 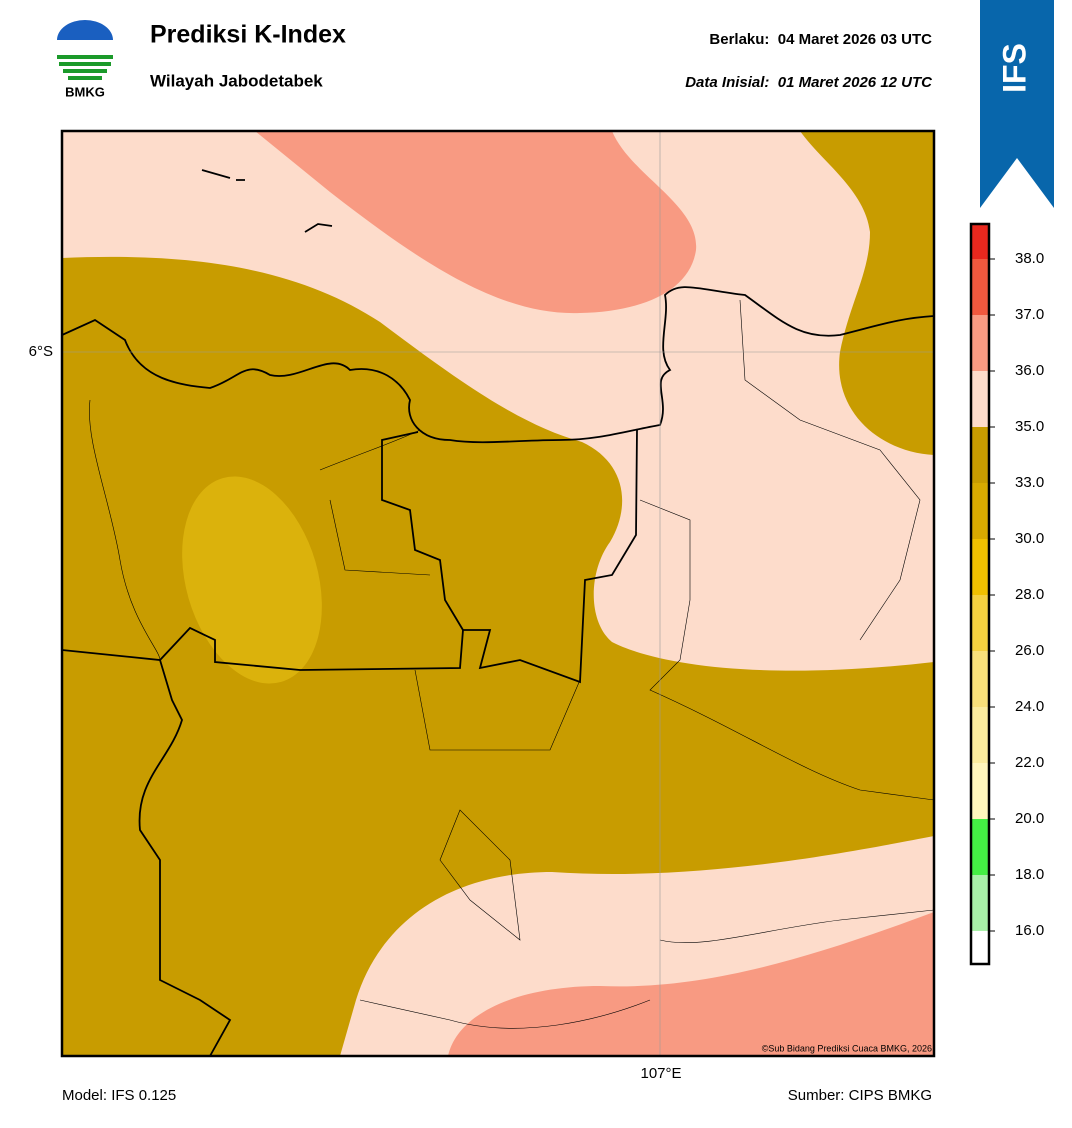 What do you see at coordinates (1014, 68) in the screenshot?
I see `badge-text: IFS` at bounding box center [1014, 68].